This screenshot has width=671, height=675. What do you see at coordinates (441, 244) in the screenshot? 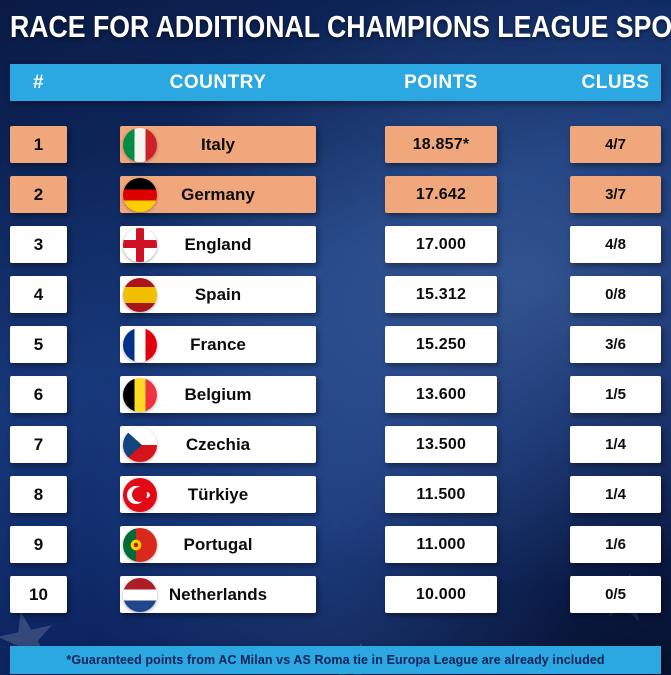
I see `points-cell: 17.000` at bounding box center [441, 244].